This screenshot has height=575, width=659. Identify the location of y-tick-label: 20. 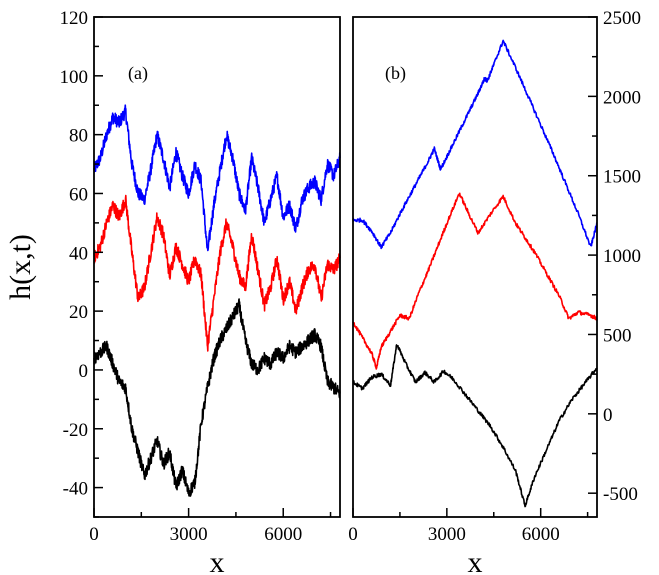
(78, 312).